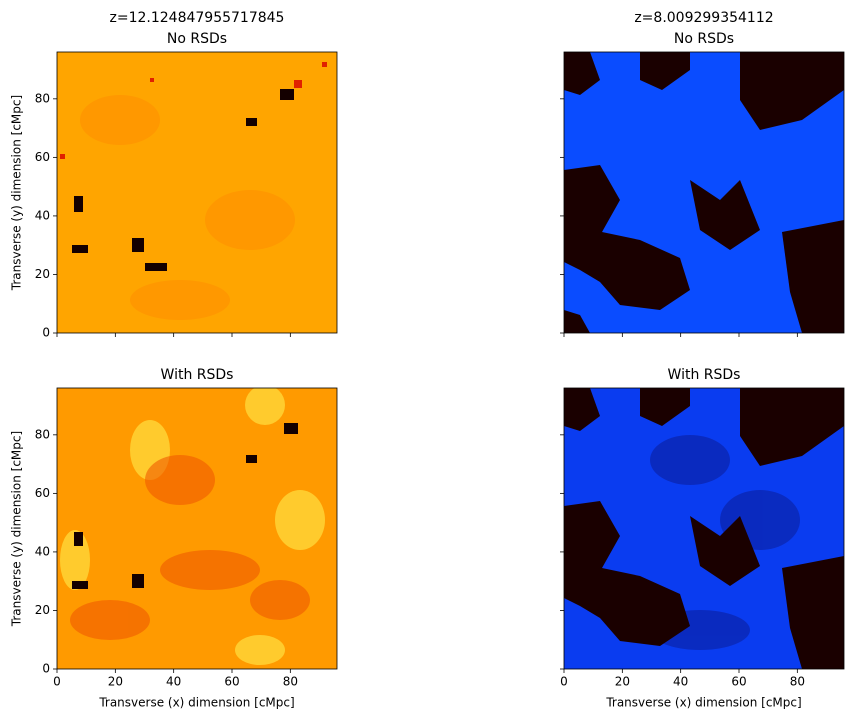 This screenshot has height=722, width=854. What do you see at coordinates (193, 110) in the screenshot?
I see `red-spot` at bounding box center [193, 110].